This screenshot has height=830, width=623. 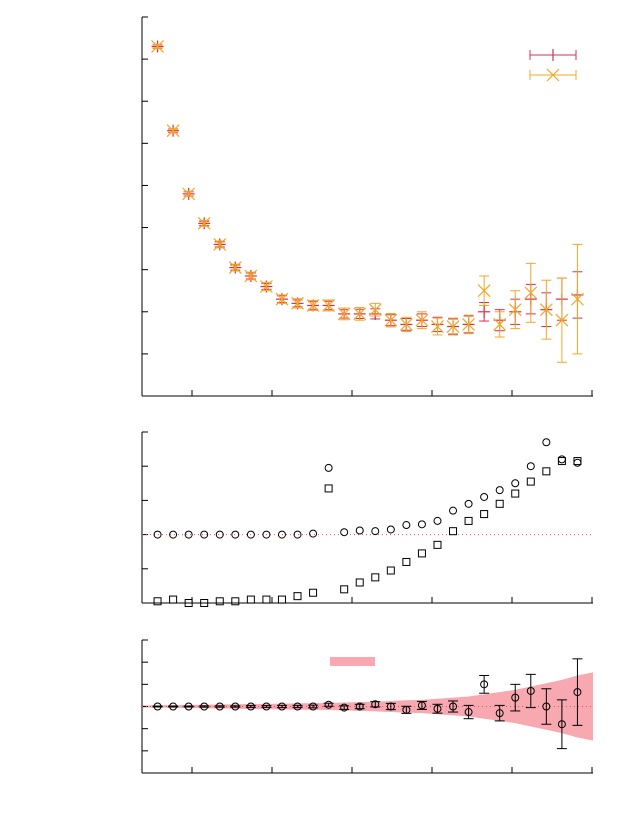 I want to click on legend, so click(x=553, y=65).